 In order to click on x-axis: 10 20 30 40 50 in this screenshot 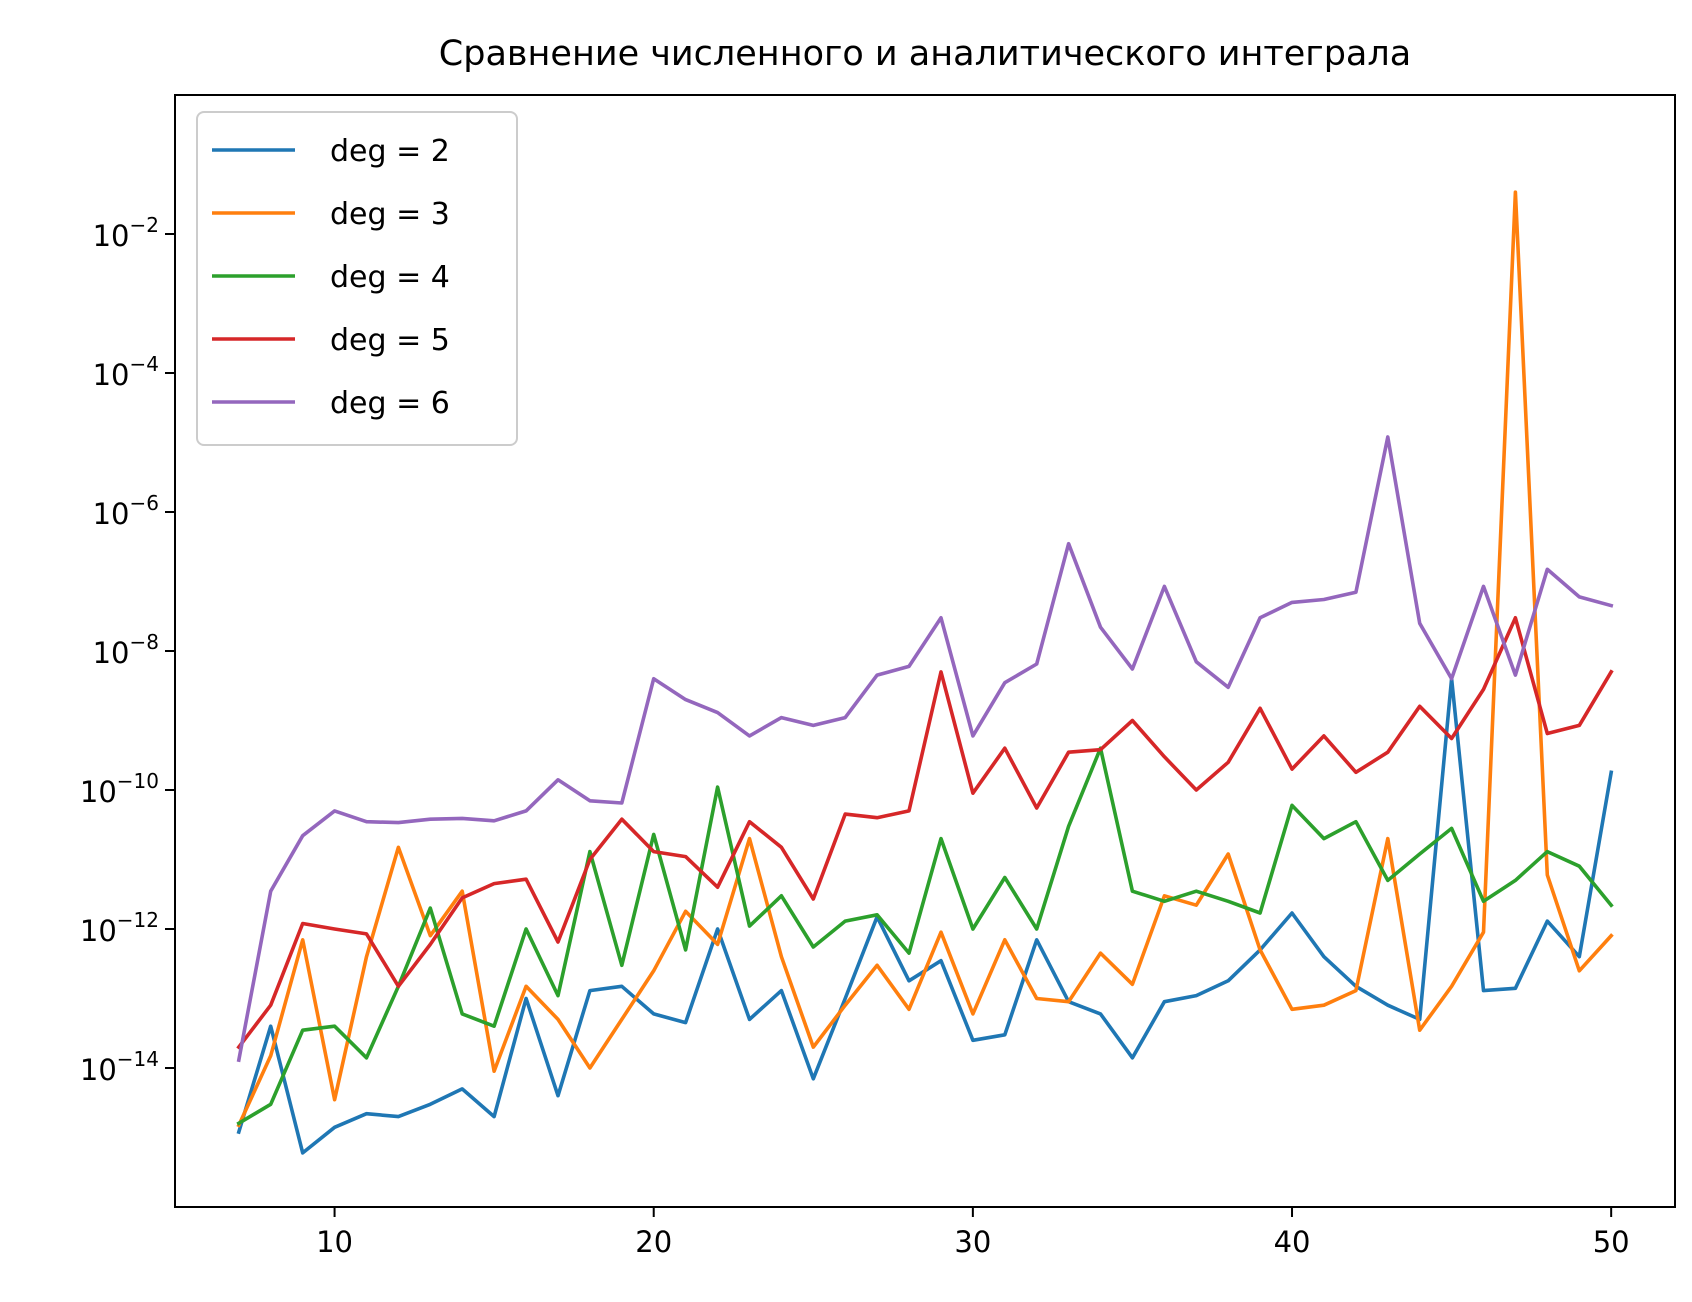, I will do `click(973, 1233)`.